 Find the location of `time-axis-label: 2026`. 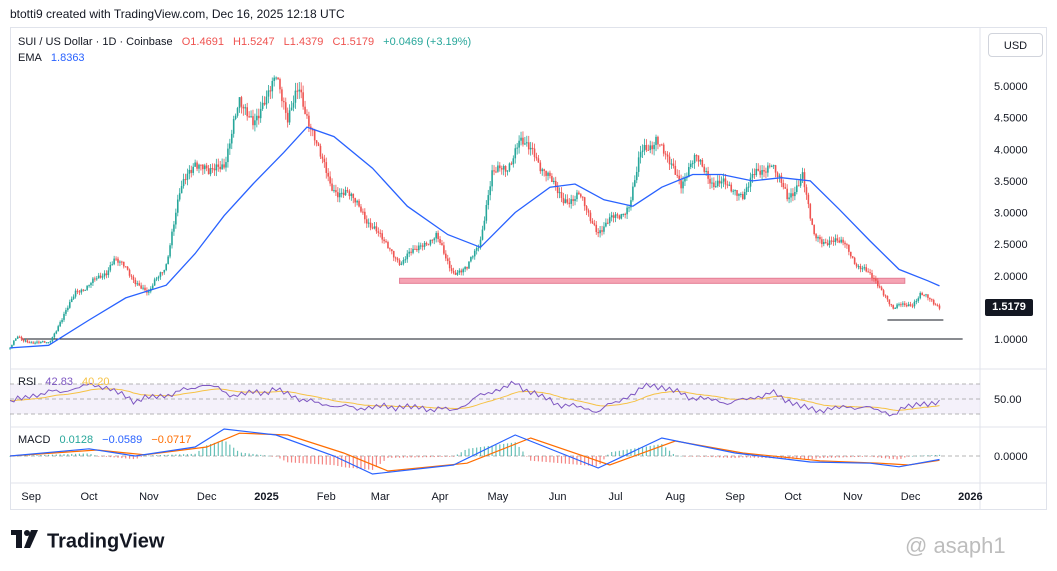

time-axis-label: 2026 is located at coordinates (970, 497).